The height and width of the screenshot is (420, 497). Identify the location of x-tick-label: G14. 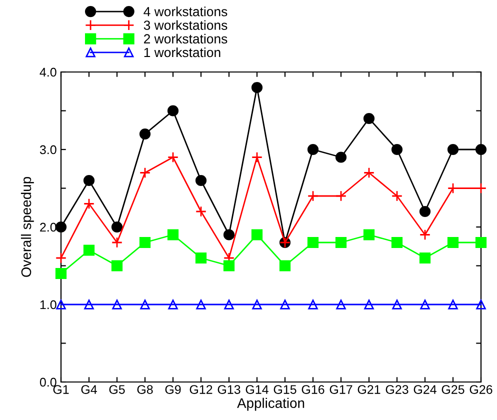
(257, 389).